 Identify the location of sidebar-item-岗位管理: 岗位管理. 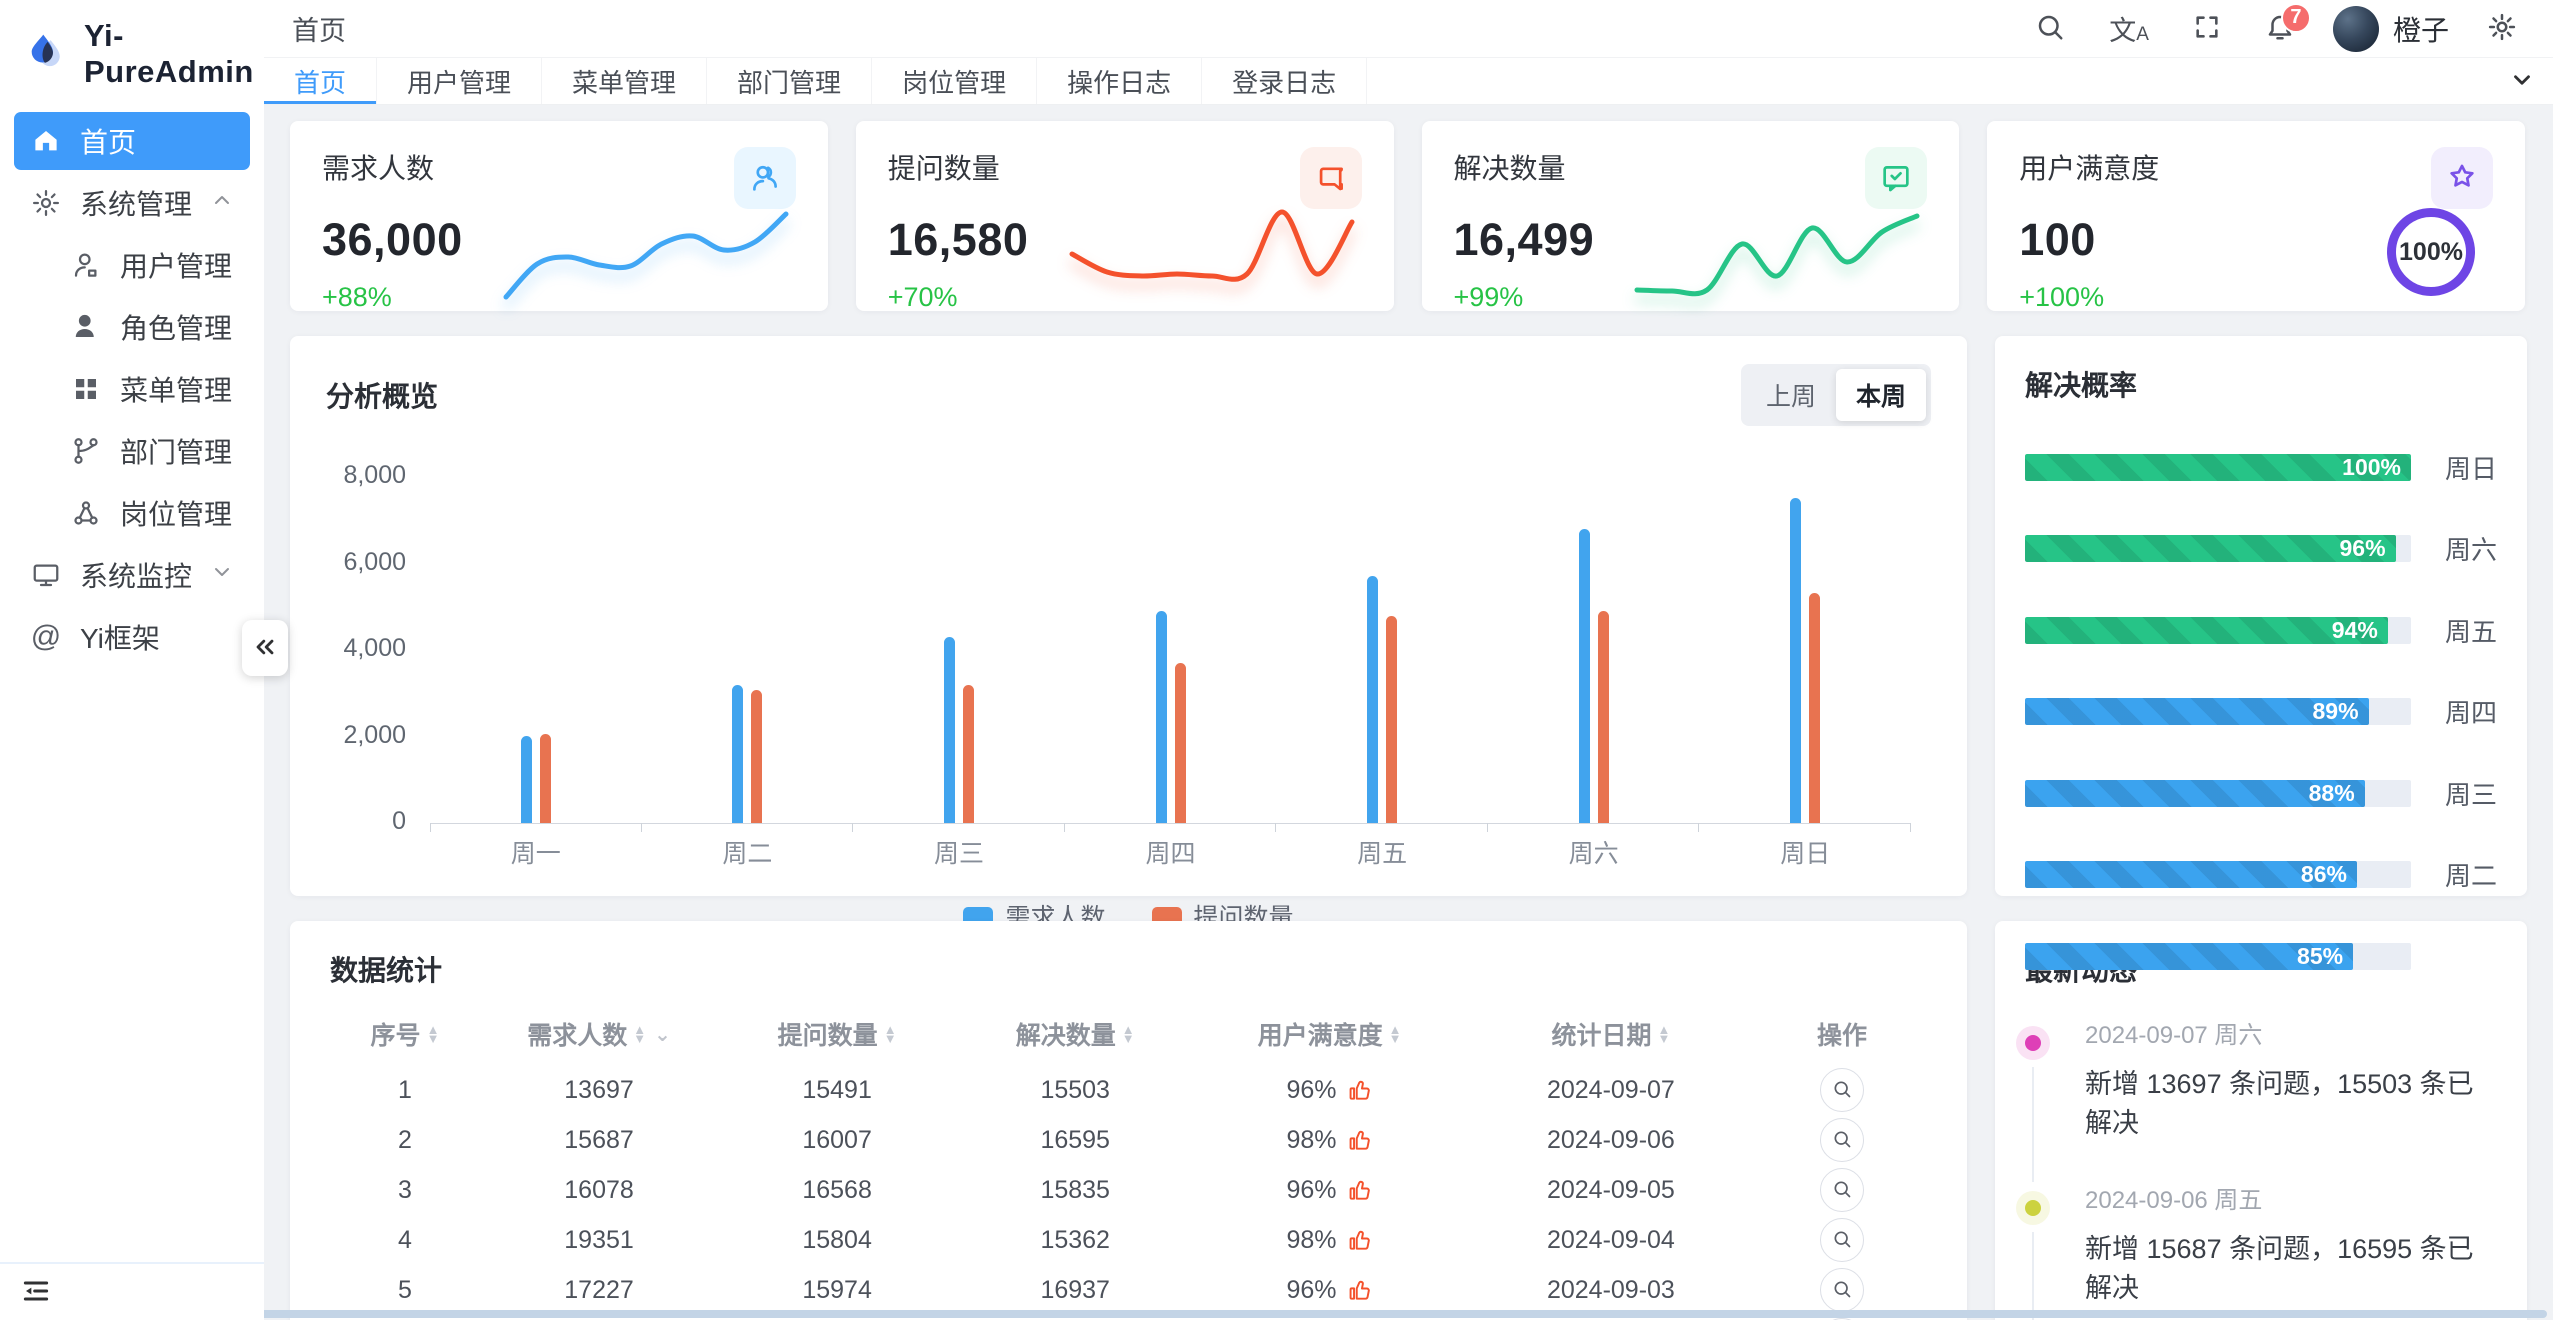
(132, 513).